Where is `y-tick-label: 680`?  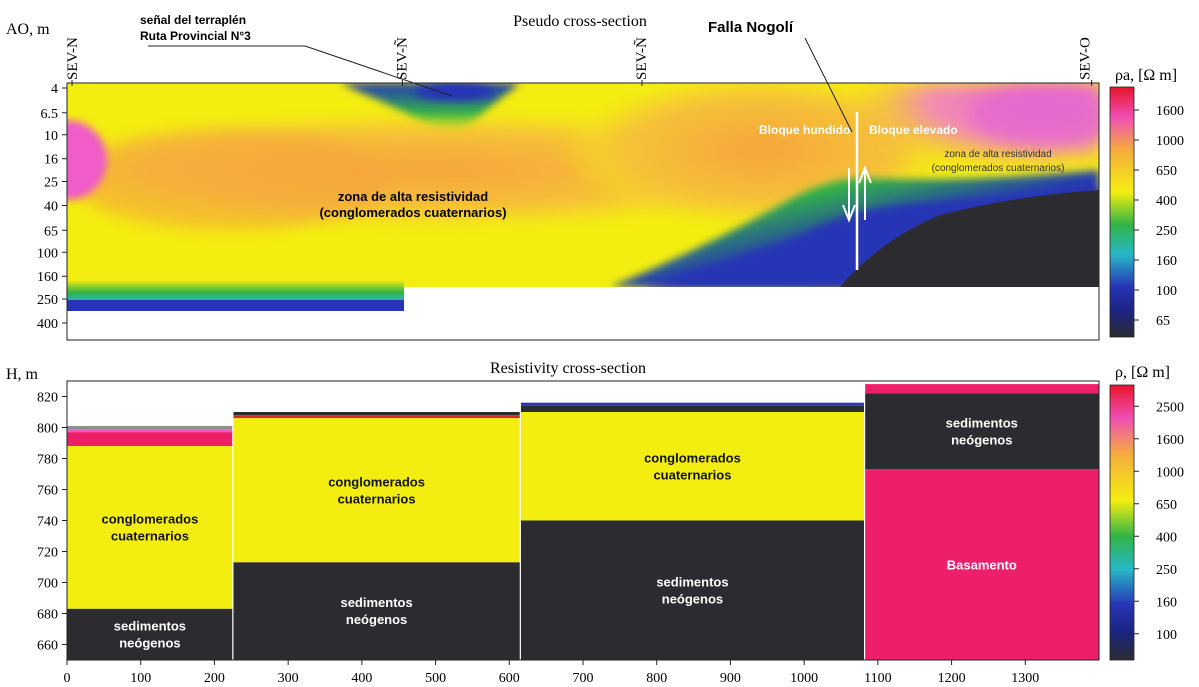
y-tick-label: 680 is located at coordinates (47, 615).